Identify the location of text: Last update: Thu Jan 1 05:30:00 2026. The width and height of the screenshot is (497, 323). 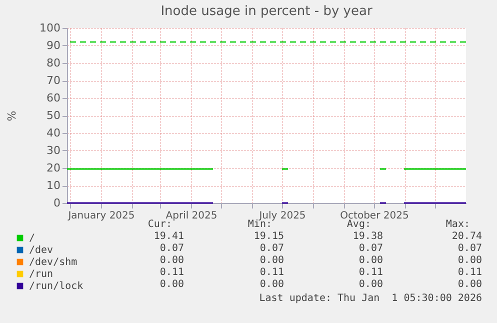
(370, 299).